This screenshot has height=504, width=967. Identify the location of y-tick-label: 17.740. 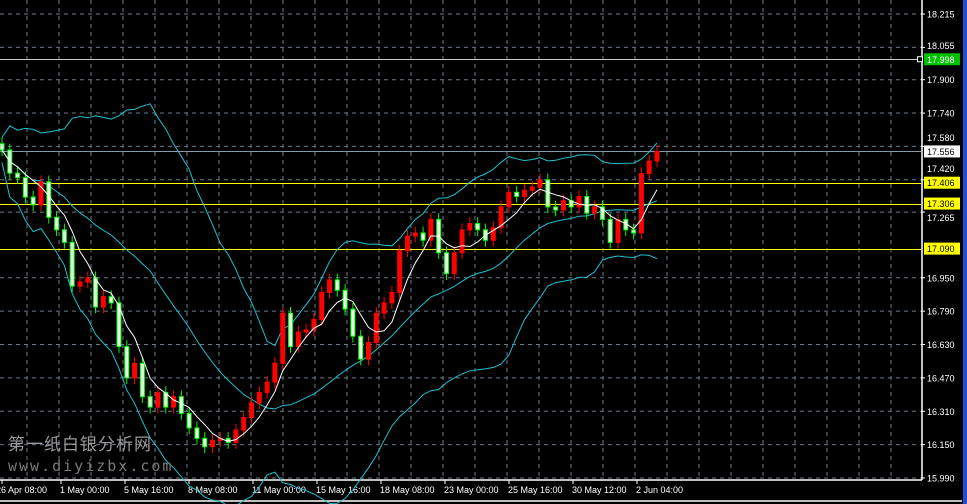
(941, 114).